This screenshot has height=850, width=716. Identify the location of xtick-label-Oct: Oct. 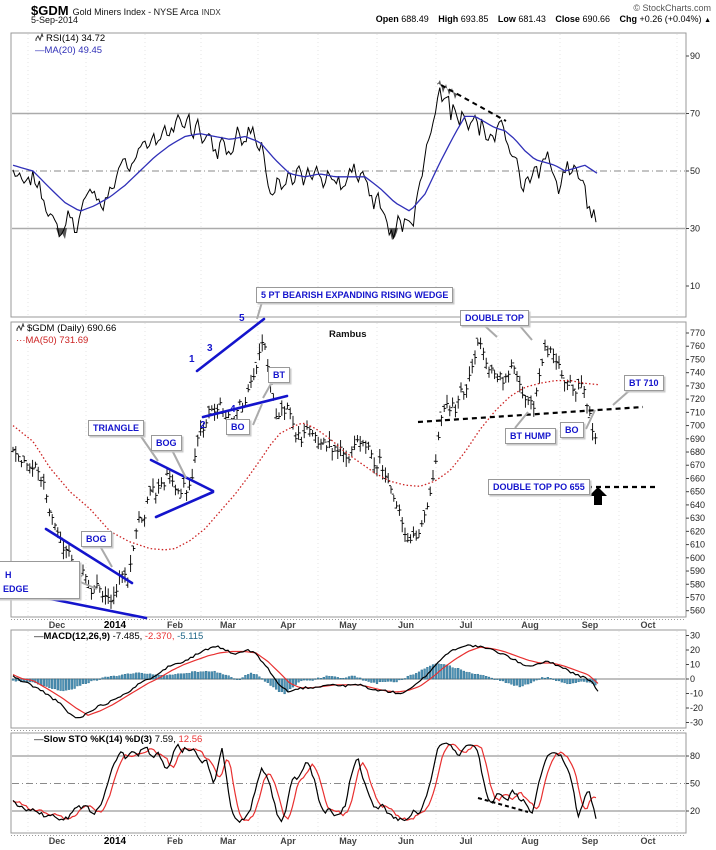
(647, 625).